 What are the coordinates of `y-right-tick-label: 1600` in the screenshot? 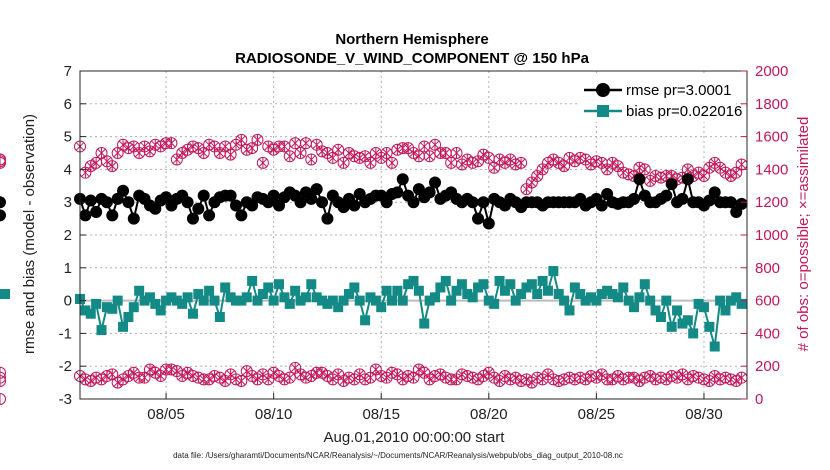 It's located at (771, 137).